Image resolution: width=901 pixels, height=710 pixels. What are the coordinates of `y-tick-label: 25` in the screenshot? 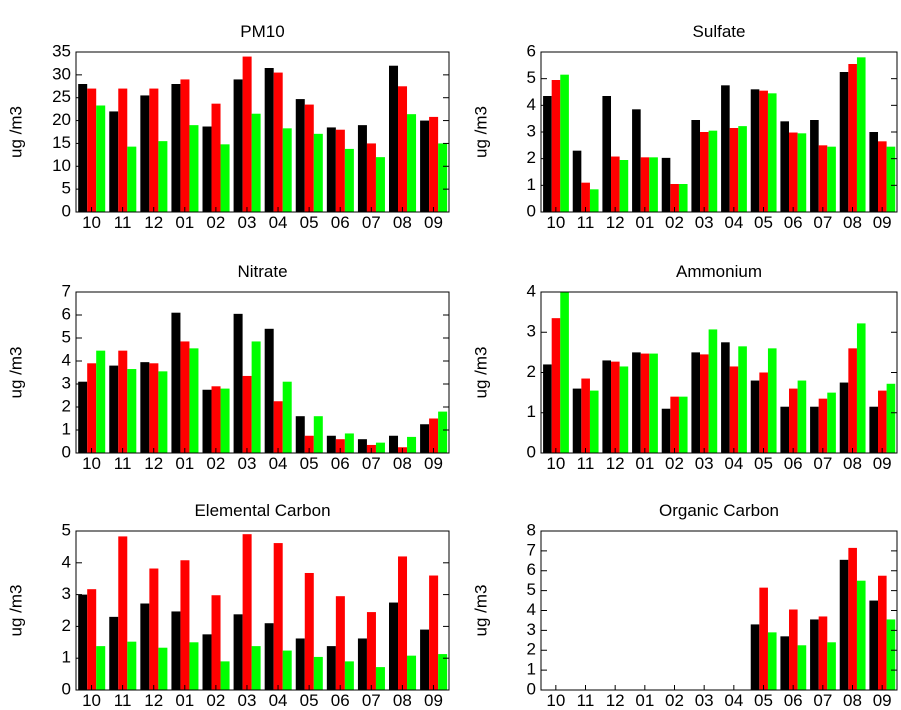 It's located at (61, 96).